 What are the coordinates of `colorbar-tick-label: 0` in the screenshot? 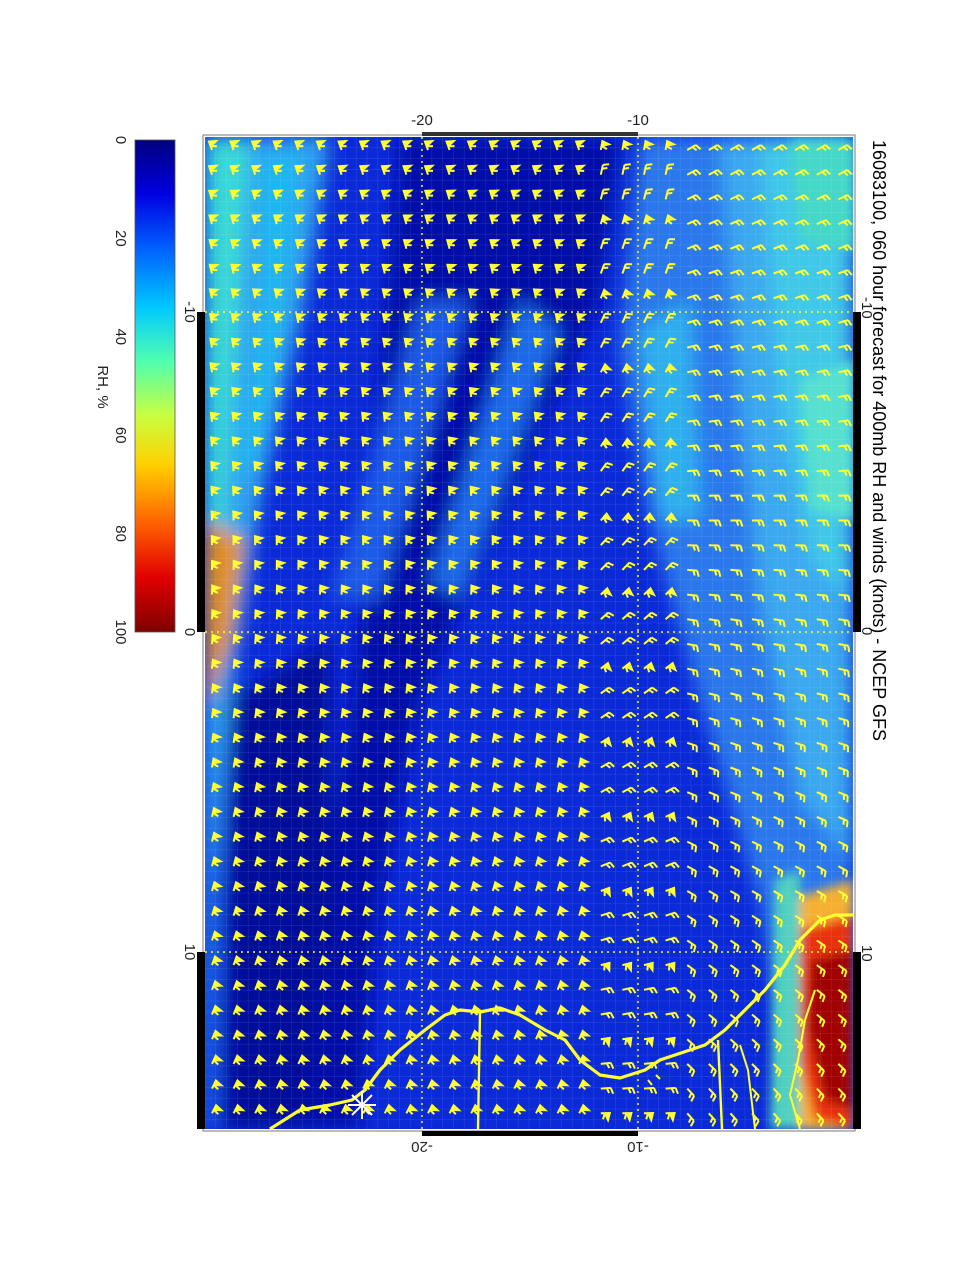 It's located at (120, 140).